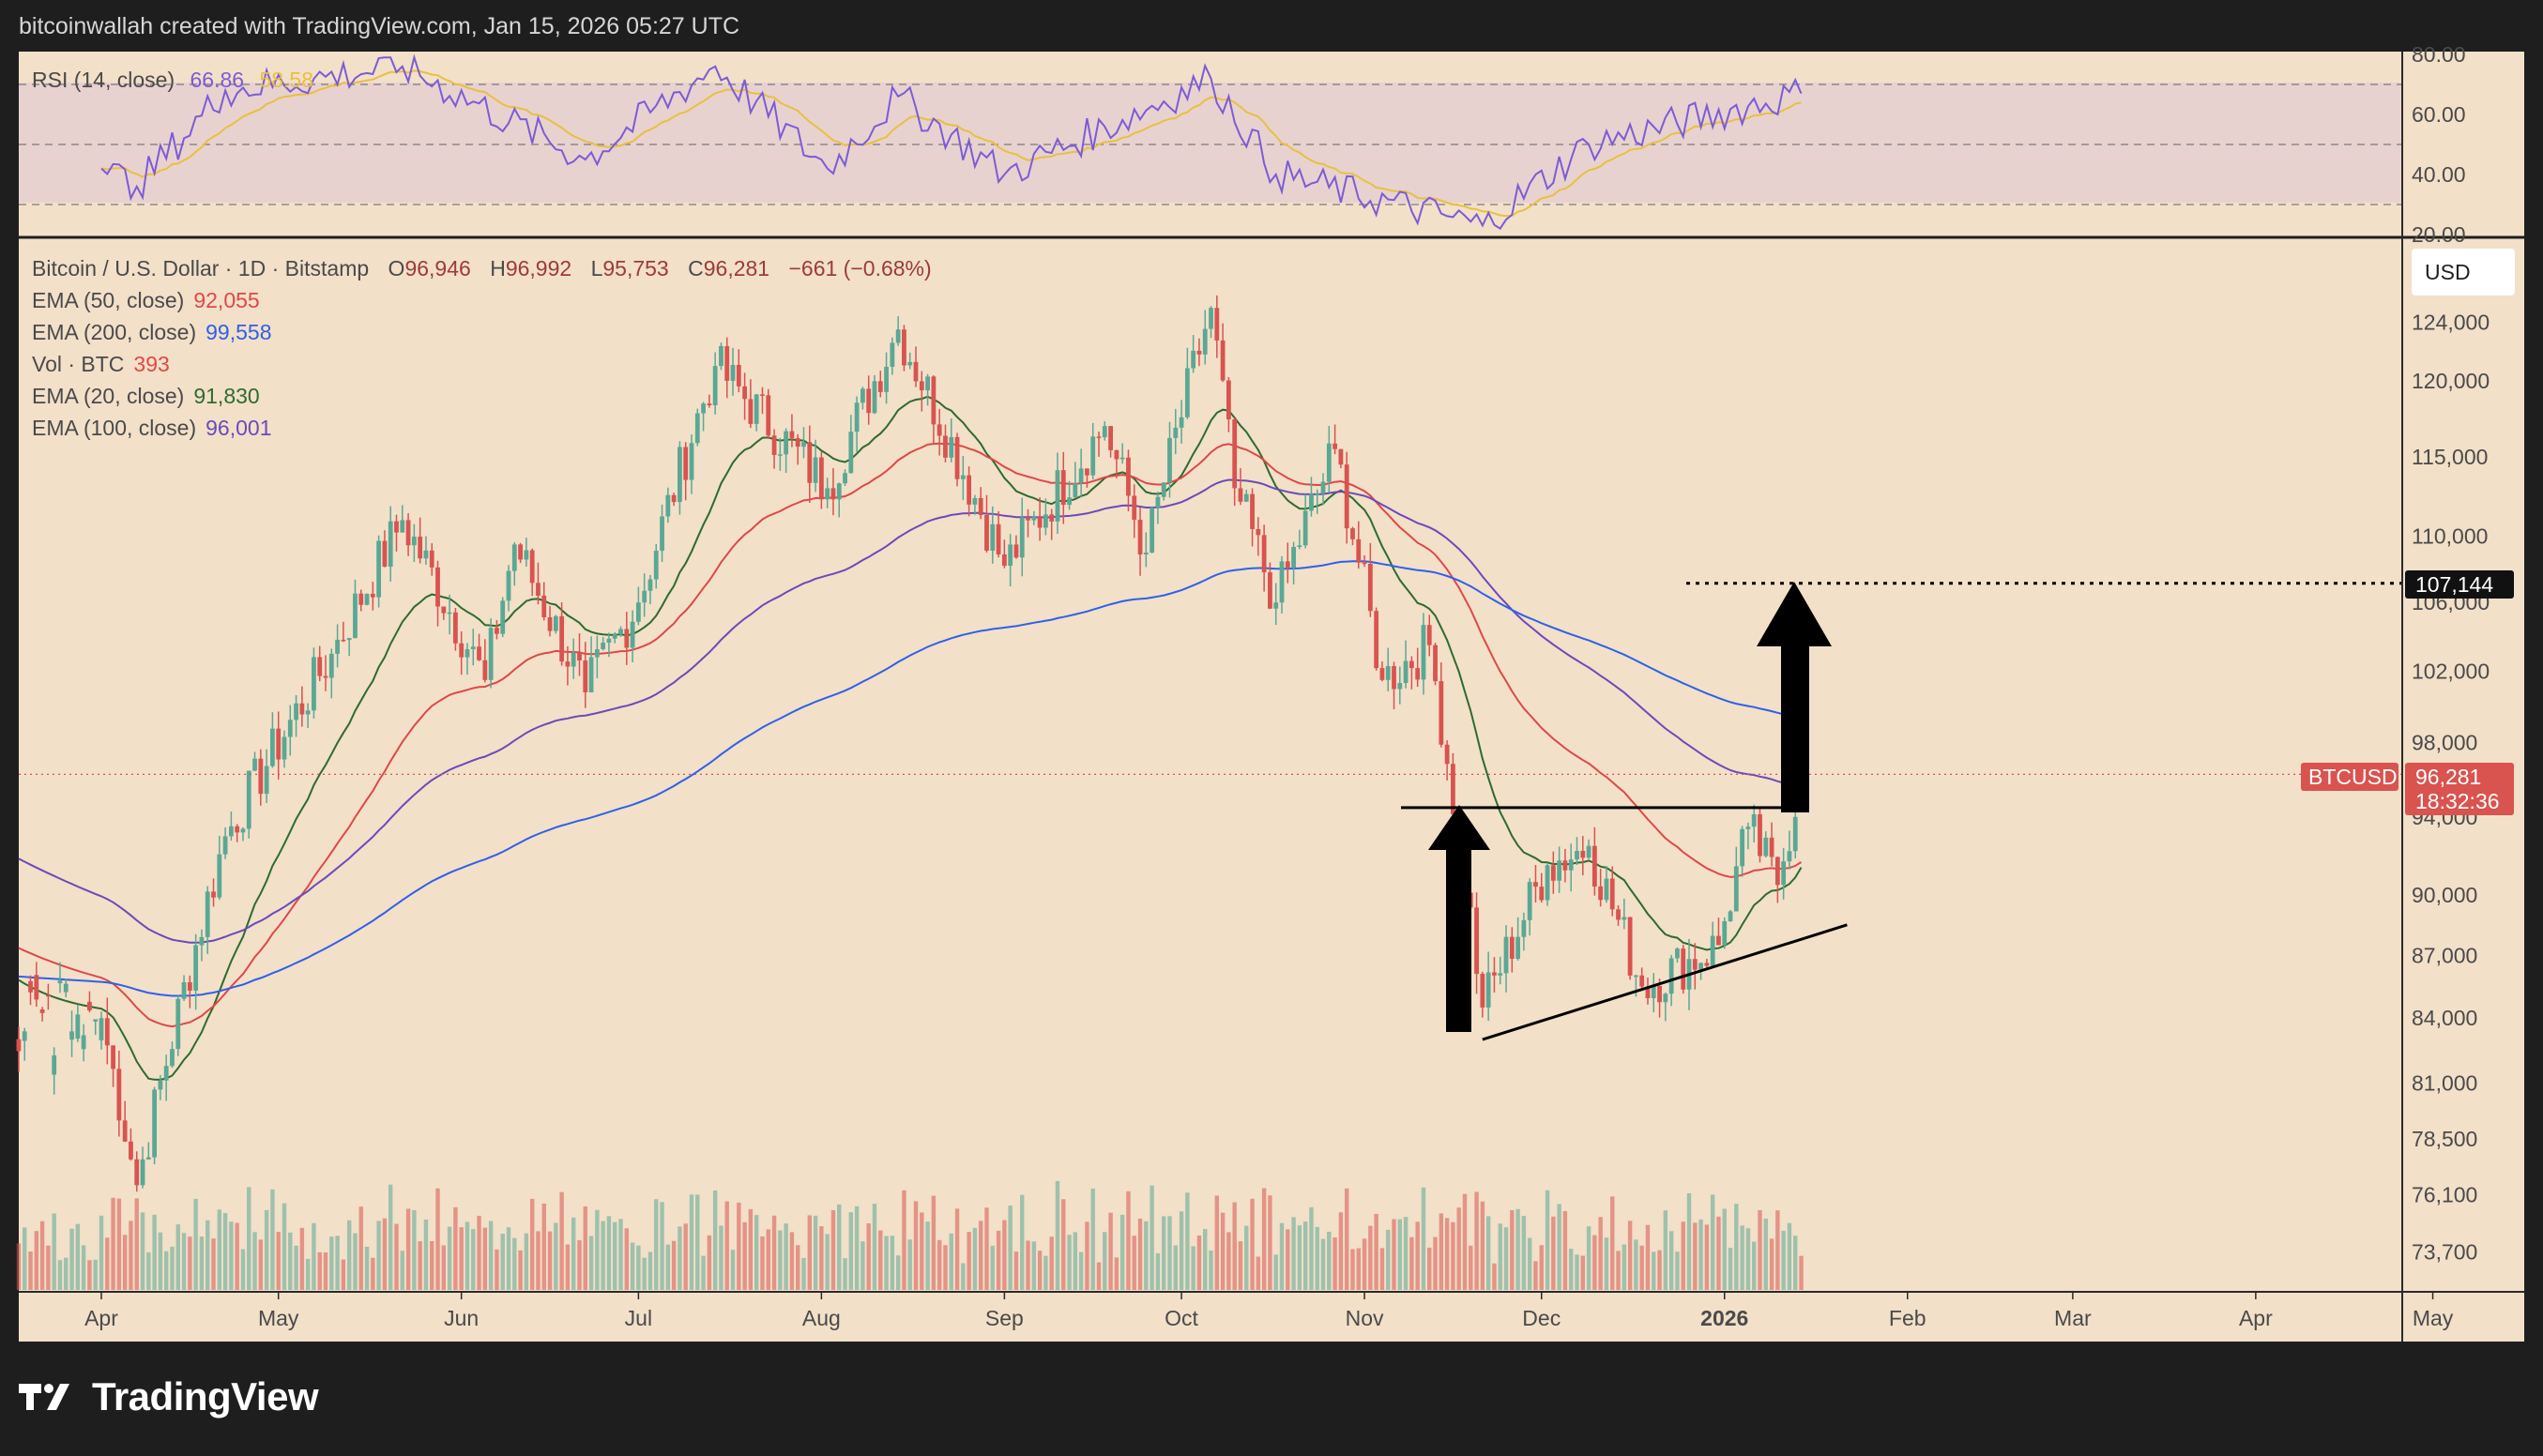 The height and width of the screenshot is (1456, 2543). What do you see at coordinates (2433, 1318) in the screenshot?
I see `time-tick: May` at bounding box center [2433, 1318].